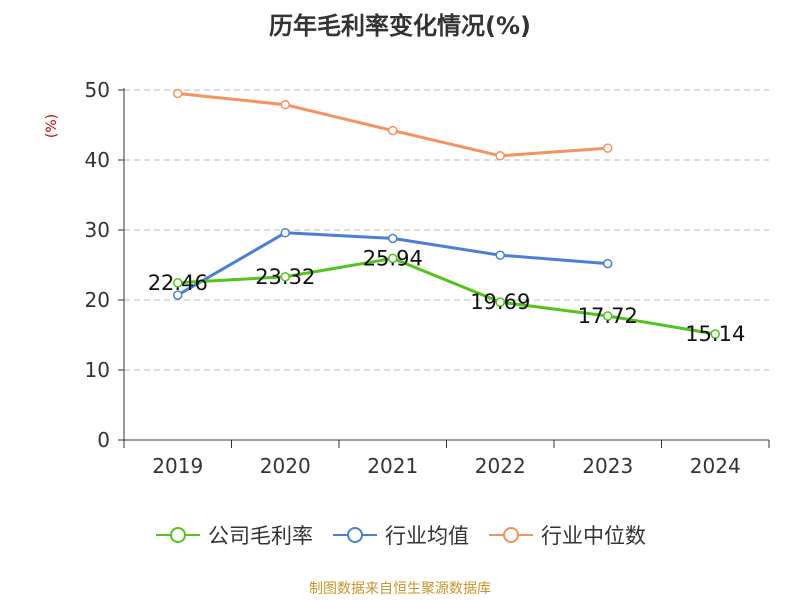 This screenshot has height=600, width=800. Describe the element at coordinates (97, 370) in the screenshot. I see `y-tick-label: 10` at that location.